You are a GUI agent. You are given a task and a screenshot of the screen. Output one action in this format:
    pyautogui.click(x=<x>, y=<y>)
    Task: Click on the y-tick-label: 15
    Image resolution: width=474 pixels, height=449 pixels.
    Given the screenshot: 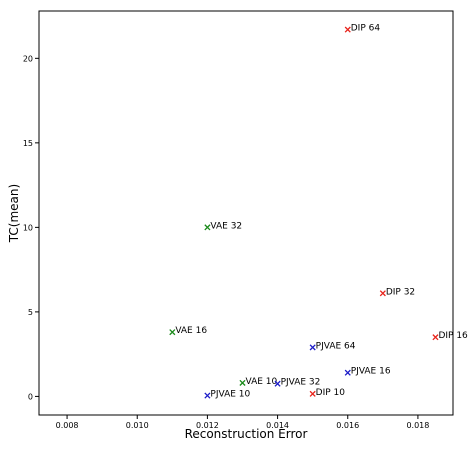 What is the action you would take?
    pyautogui.click(x=28, y=143)
    